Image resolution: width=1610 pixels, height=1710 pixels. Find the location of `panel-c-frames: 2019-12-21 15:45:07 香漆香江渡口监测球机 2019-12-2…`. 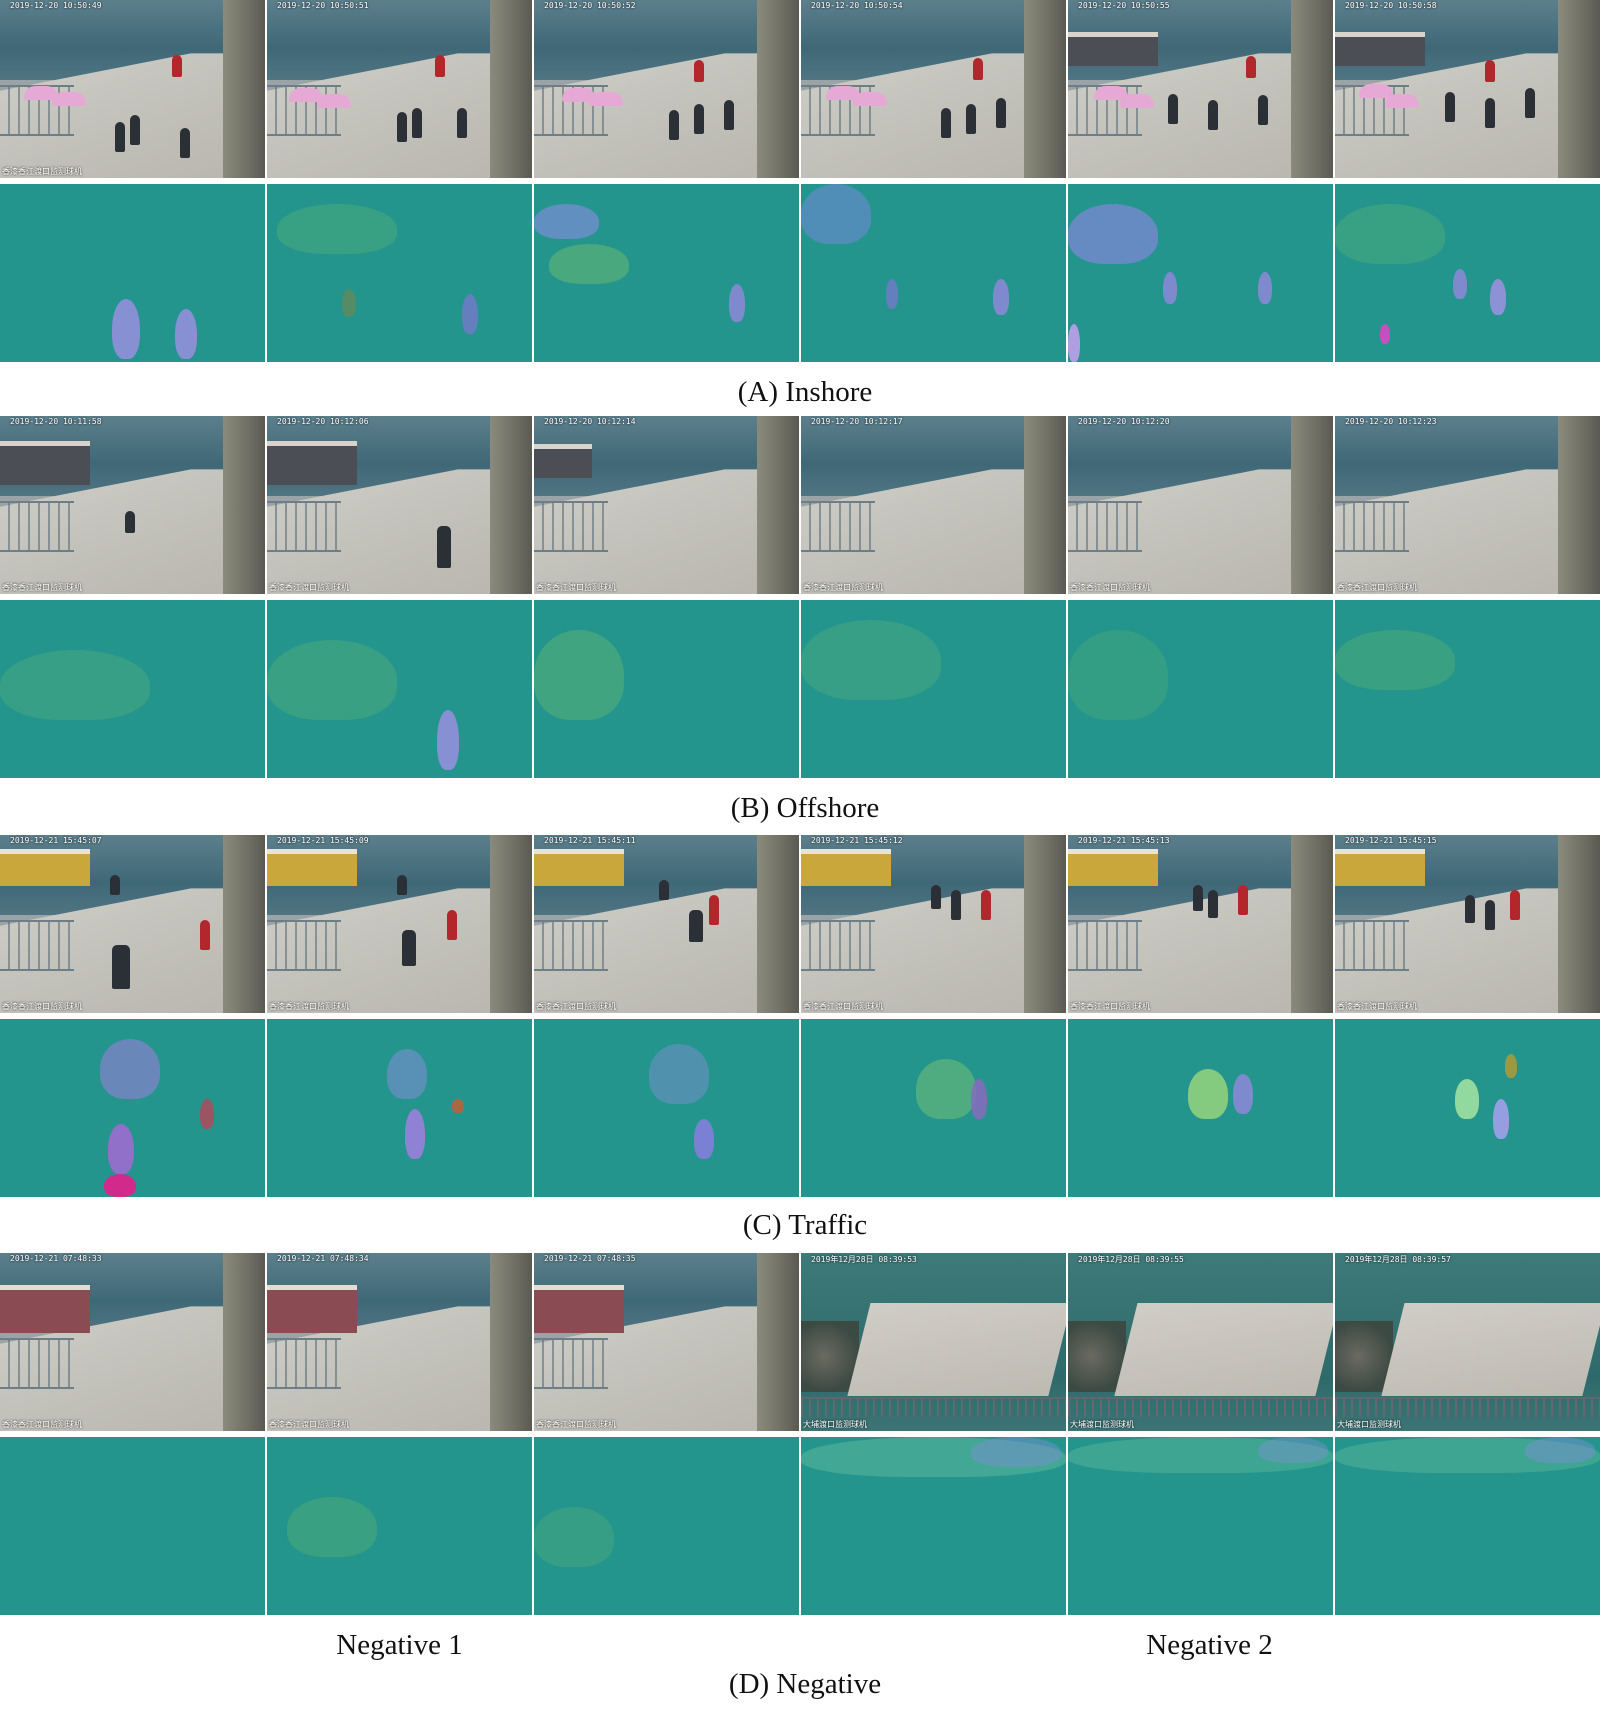

panel-c-frames: 2019-12-21 15:45:07 香漆香江渡口监测球机 2019-12-2… is located at coordinates (805, 924).